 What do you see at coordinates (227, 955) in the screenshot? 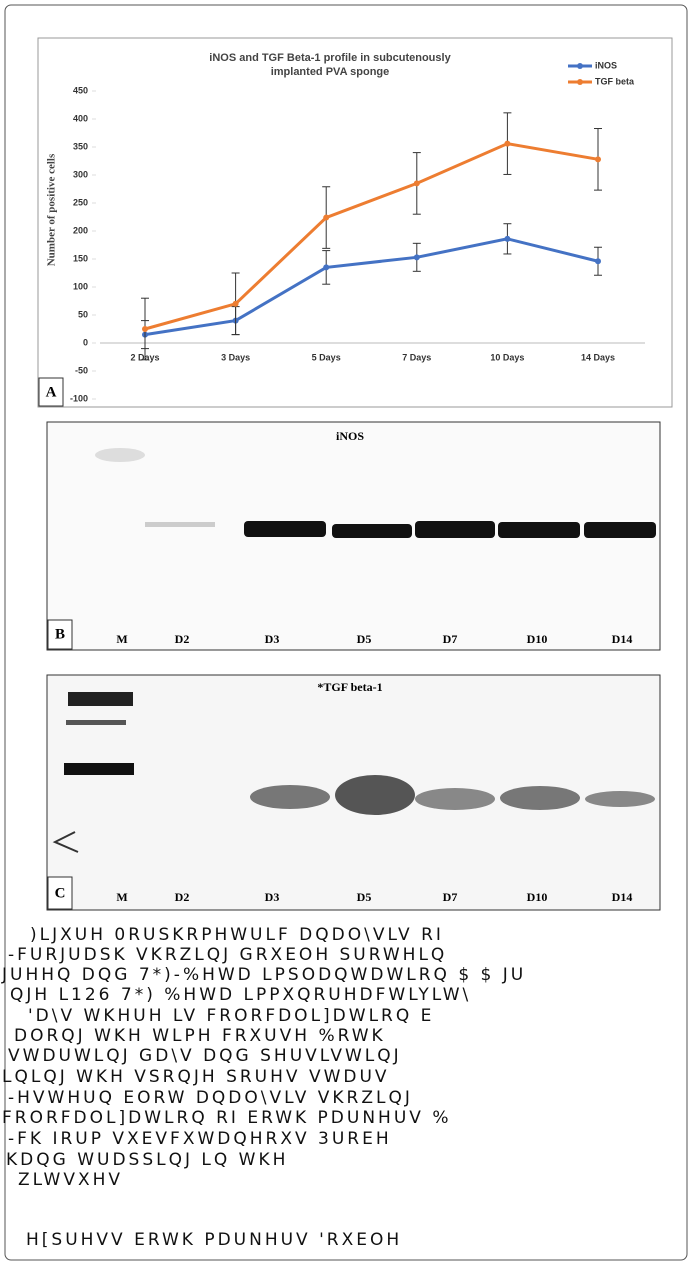
I see `caption-line: -FURJUDSK VKRZLQJ GRXEOH SURWHLQ` at bounding box center [227, 955].